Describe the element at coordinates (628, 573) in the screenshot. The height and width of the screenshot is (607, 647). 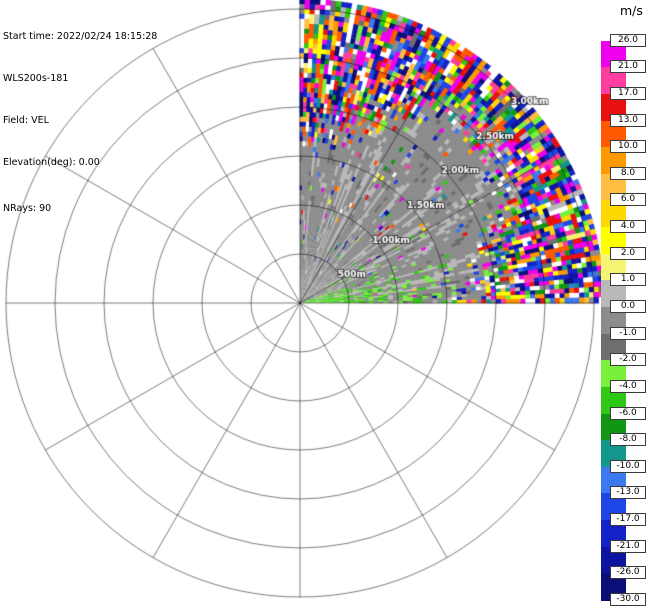
I see `colorbar-tick-label: -26.0` at that location.